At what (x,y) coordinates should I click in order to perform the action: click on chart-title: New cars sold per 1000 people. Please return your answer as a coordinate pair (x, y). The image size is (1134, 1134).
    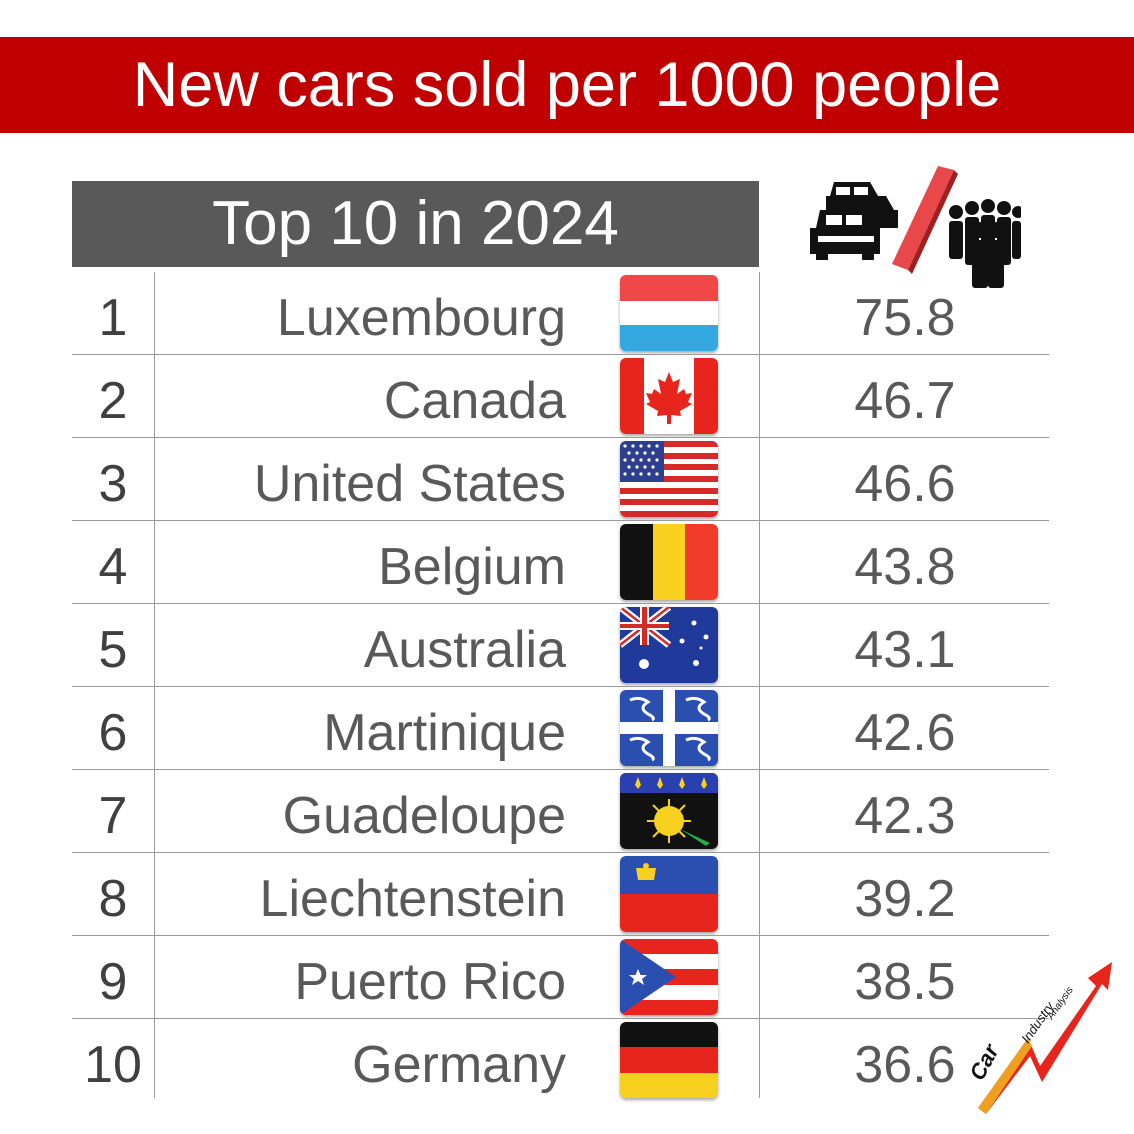
    Looking at the image, I should click on (567, 85).